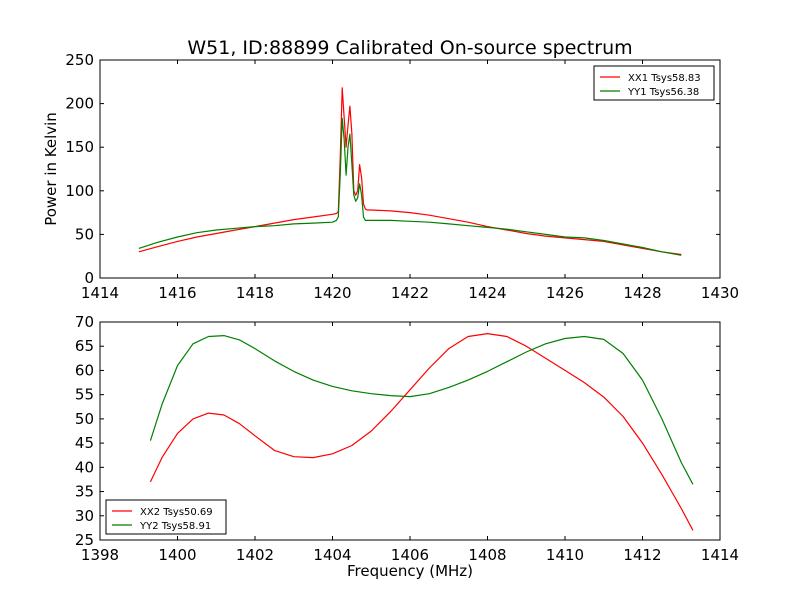 This screenshot has width=800, height=600. Describe the element at coordinates (100, 555) in the screenshot. I see `x-tick-label: 1398` at that location.